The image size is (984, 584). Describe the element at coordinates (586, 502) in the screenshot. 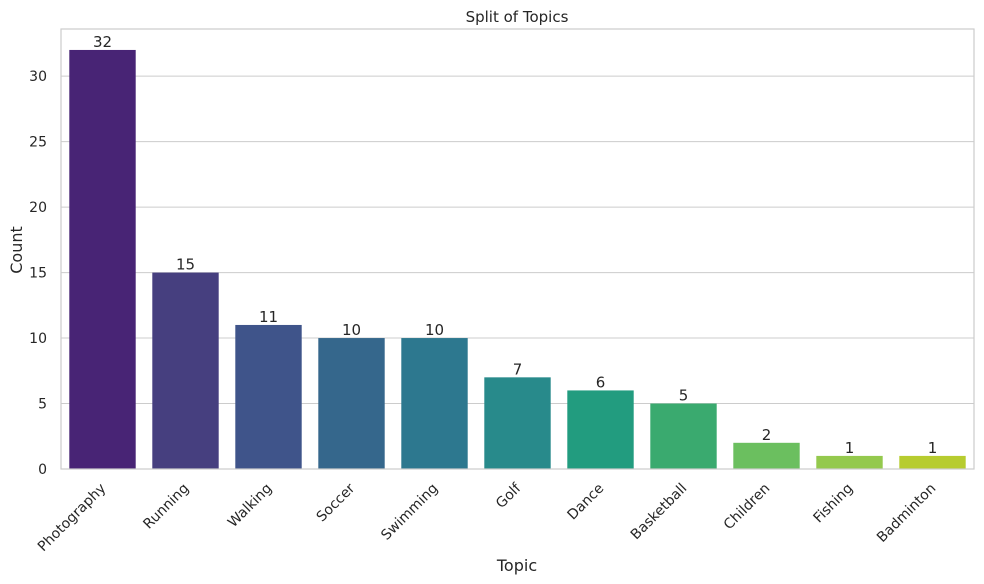

I see `x-tick-label: Dance` at that location.